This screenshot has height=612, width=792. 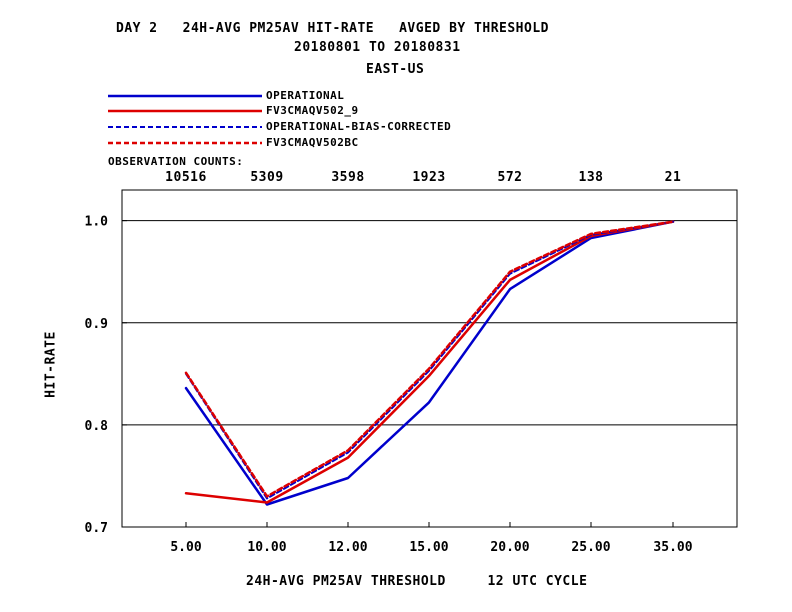 I want to click on x-tick-label: 10.00, so click(x=266, y=547).